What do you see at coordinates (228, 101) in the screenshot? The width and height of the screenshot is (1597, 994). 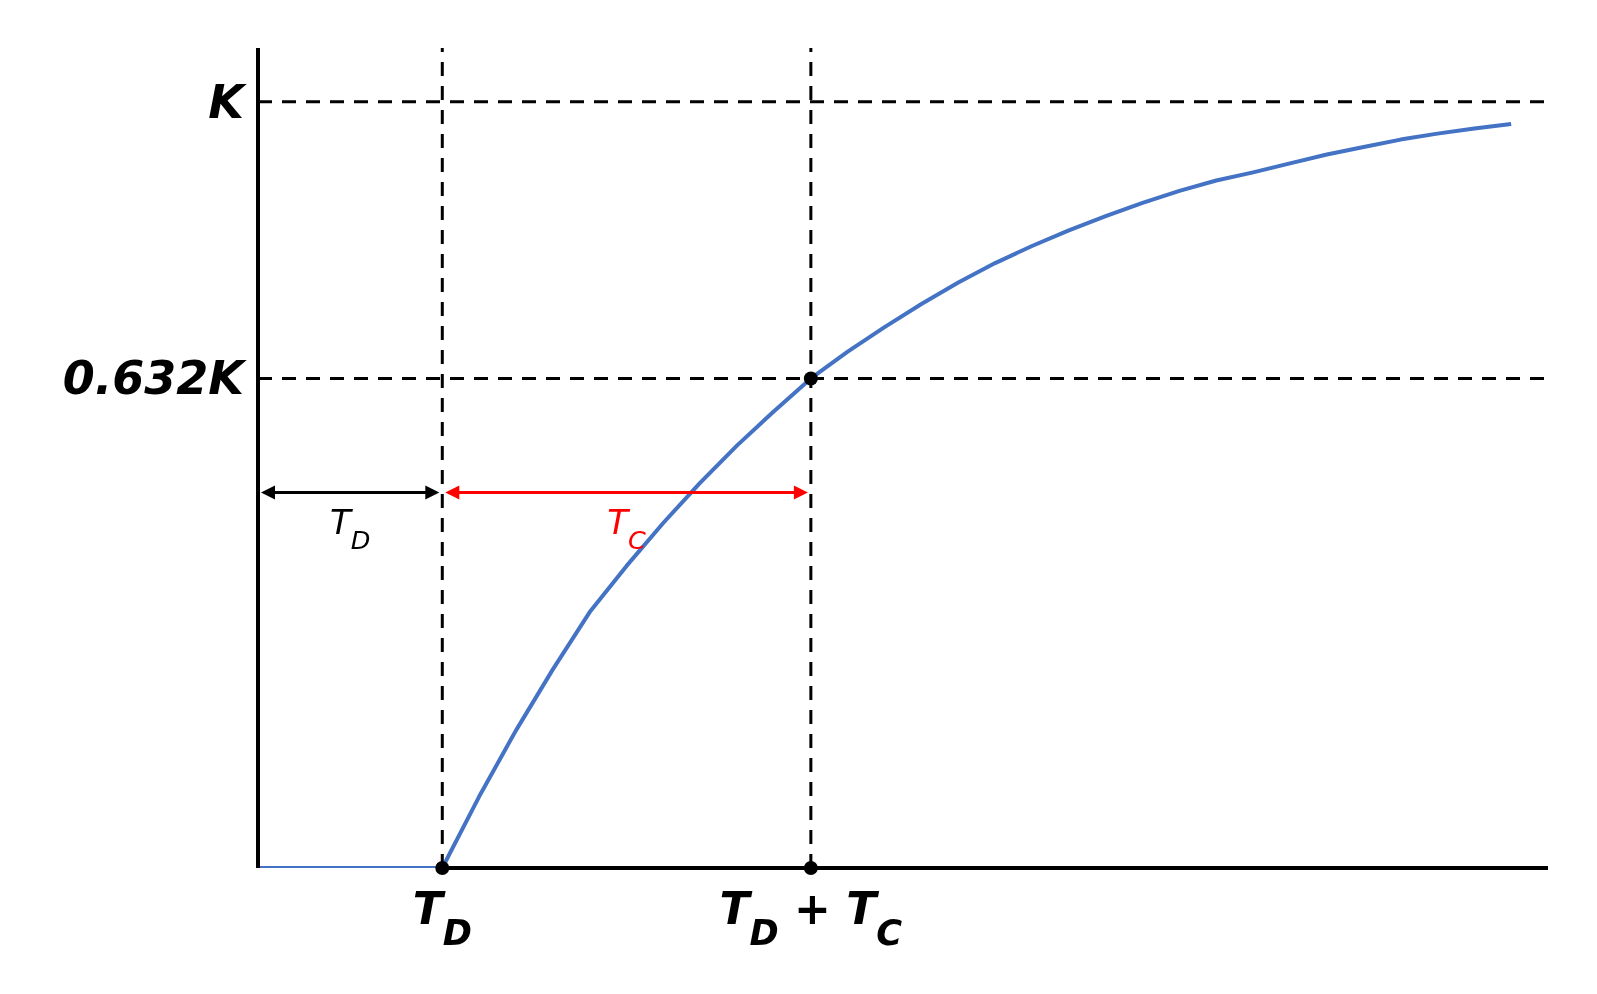 I see `ref-line-label: K` at bounding box center [228, 101].